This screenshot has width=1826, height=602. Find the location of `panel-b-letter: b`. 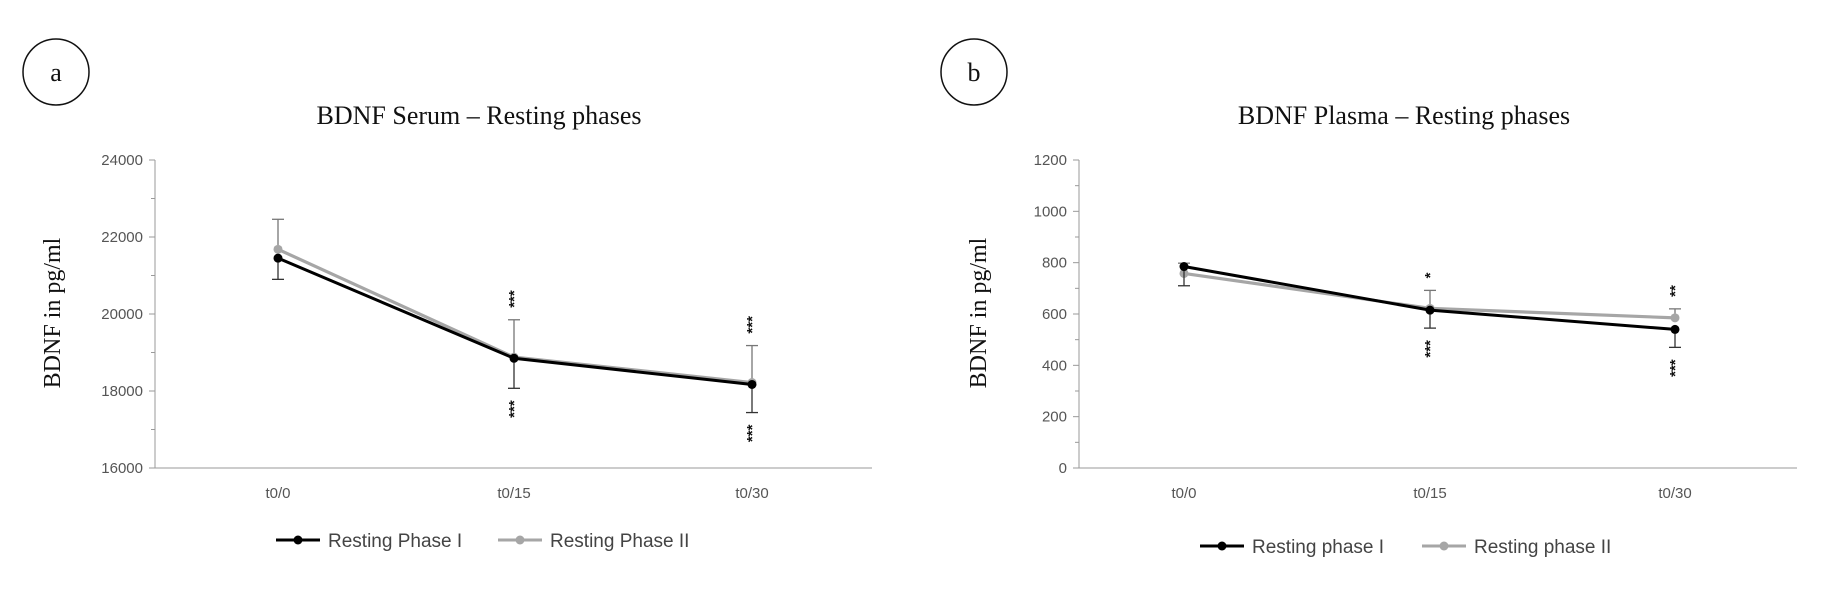

panel-b-letter: b is located at coordinates (974, 72).